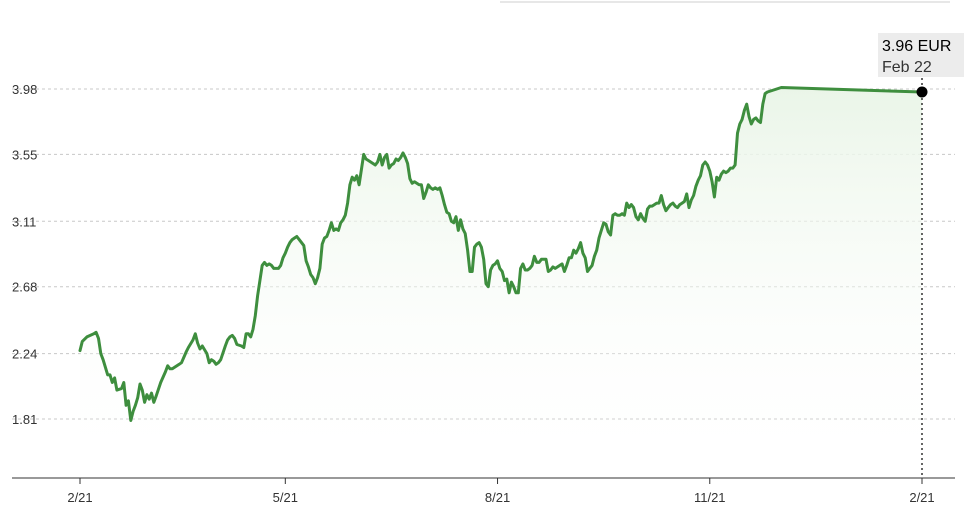  Describe the element at coordinates (24, 254) in the screenshot. I see `y-axis-tick-labels: 3.98 3.55 3.11 2.68 2.24 1.81` at that location.